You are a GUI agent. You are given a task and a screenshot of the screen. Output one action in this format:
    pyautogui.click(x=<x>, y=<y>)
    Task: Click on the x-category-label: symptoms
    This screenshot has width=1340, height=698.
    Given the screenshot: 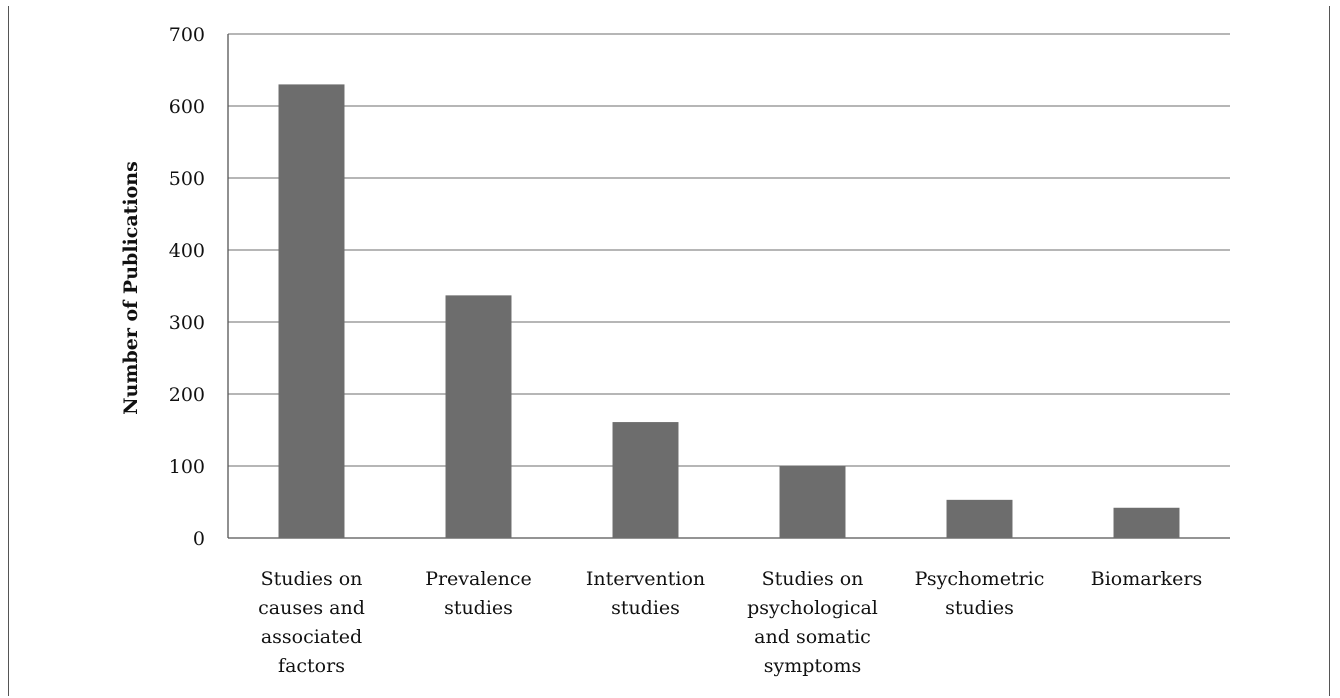 What is the action you would take?
    pyautogui.click(x=813, y=666)
    